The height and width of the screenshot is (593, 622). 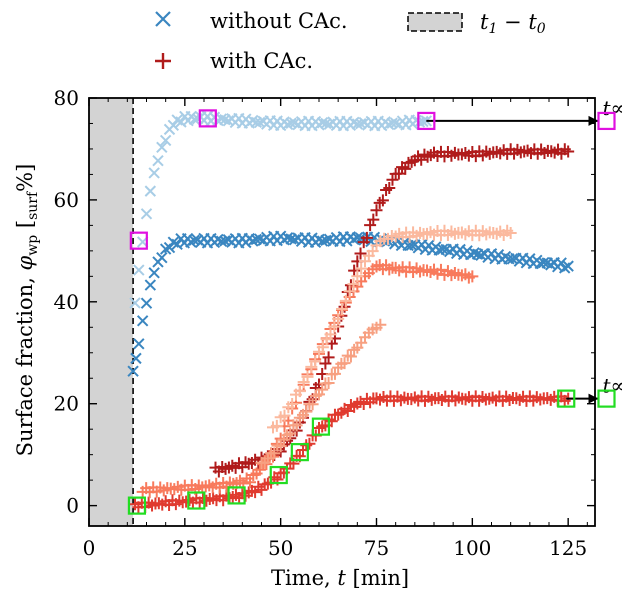 I want to click on y-tick-label: 0, so click(x=72, y=506).